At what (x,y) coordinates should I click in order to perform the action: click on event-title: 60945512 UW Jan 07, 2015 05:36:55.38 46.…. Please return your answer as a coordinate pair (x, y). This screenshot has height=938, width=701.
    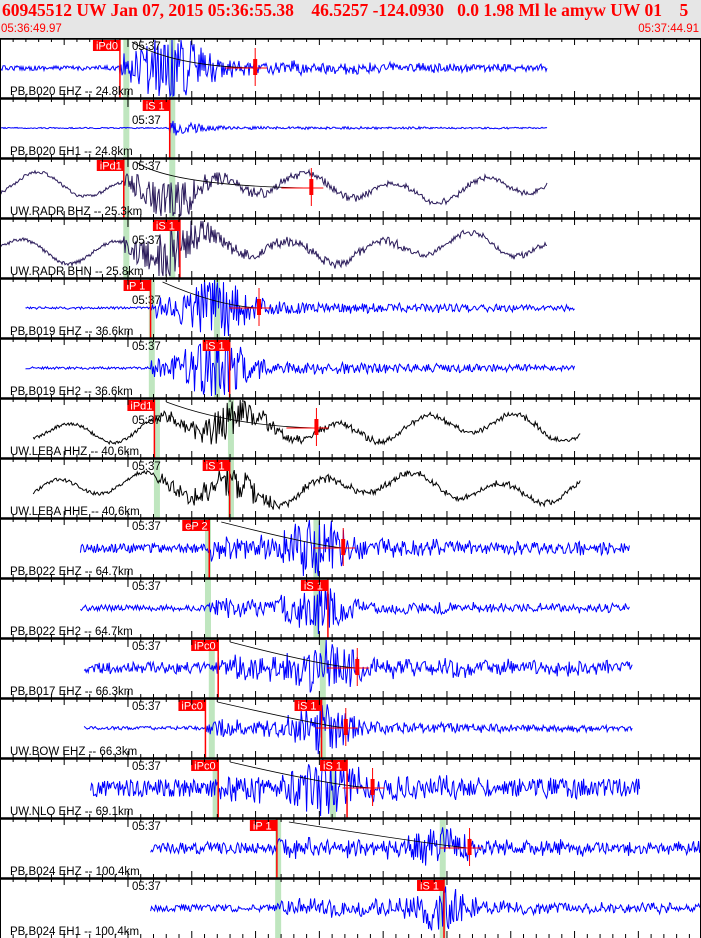
    Looking at the image, I should click on (345, 10).